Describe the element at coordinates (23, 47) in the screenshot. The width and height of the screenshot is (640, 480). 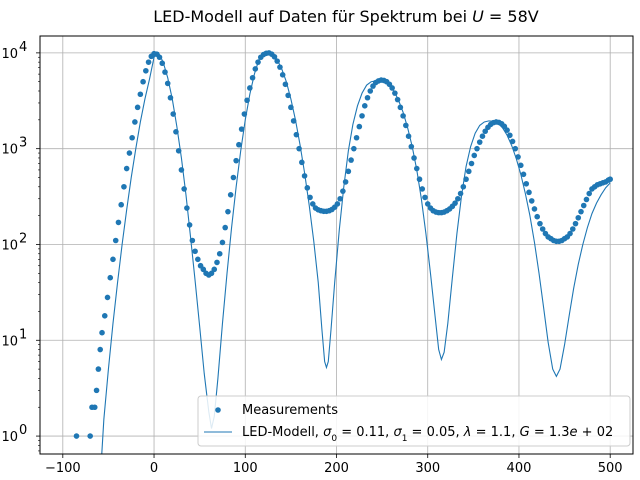
I see `y-tick-exponent: 4` at that location.